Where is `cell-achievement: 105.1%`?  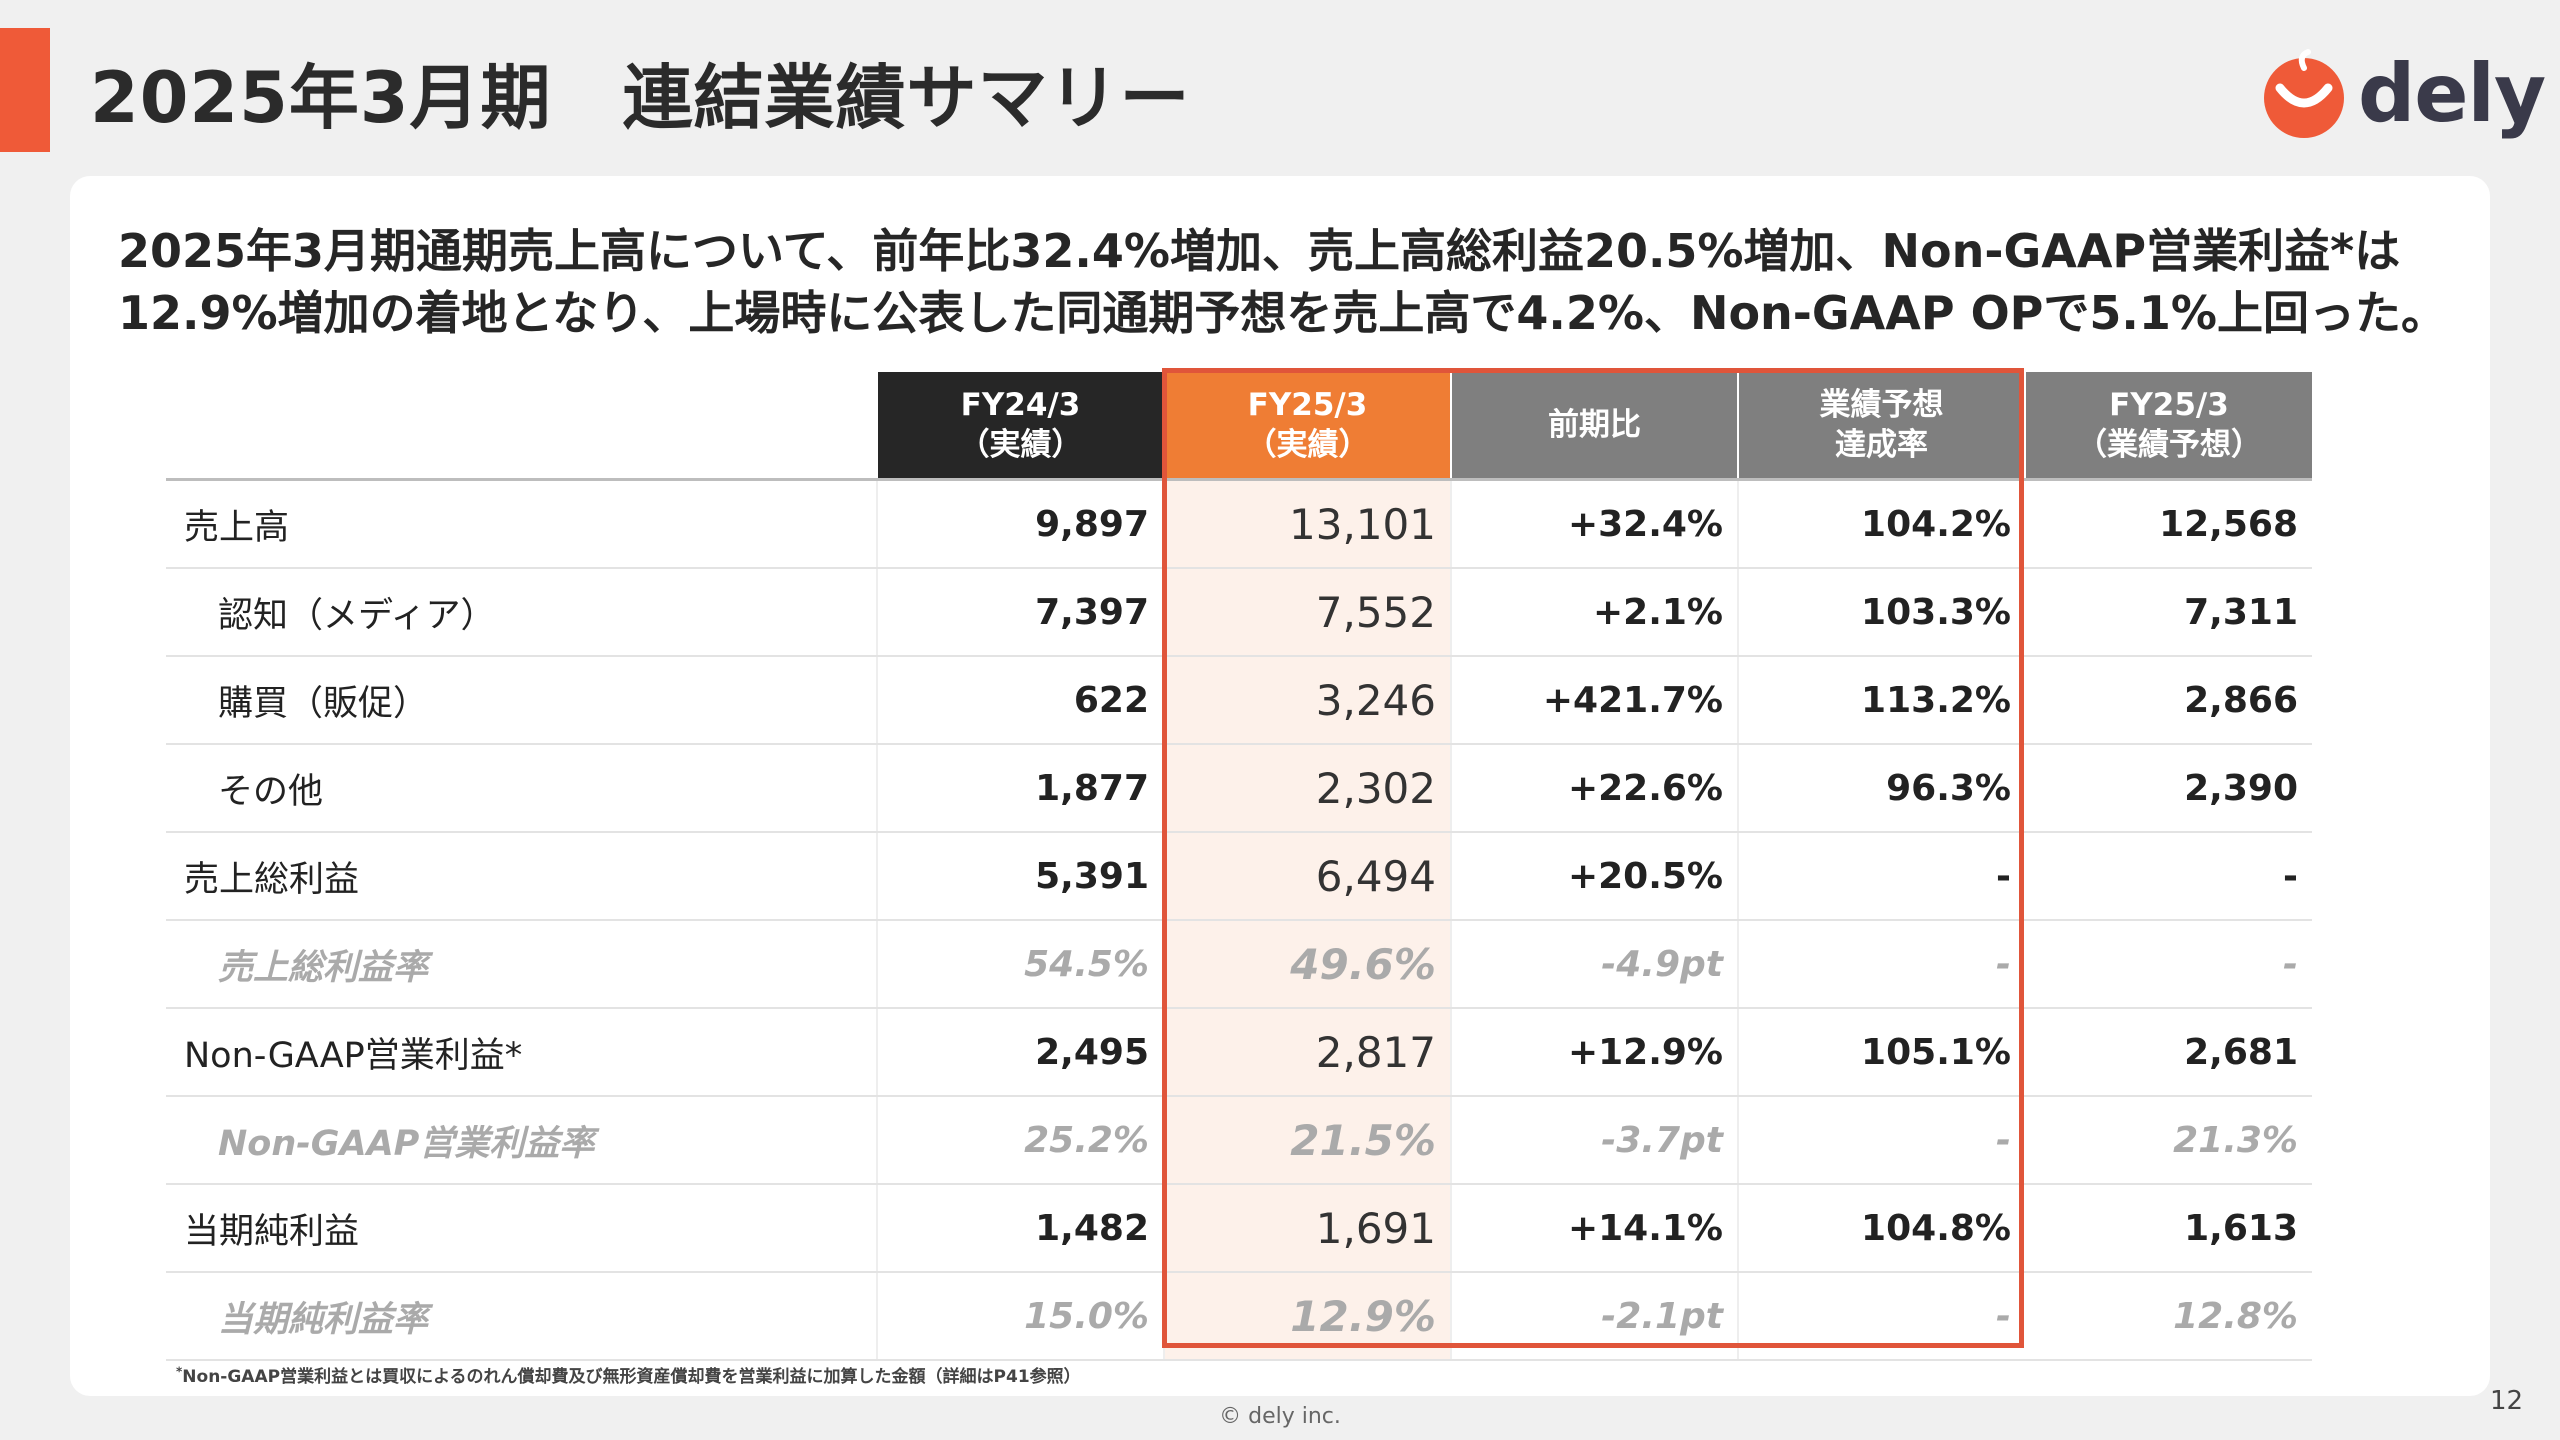
cell-achievement: 105.1% is located at coordinates (1881, 1052).